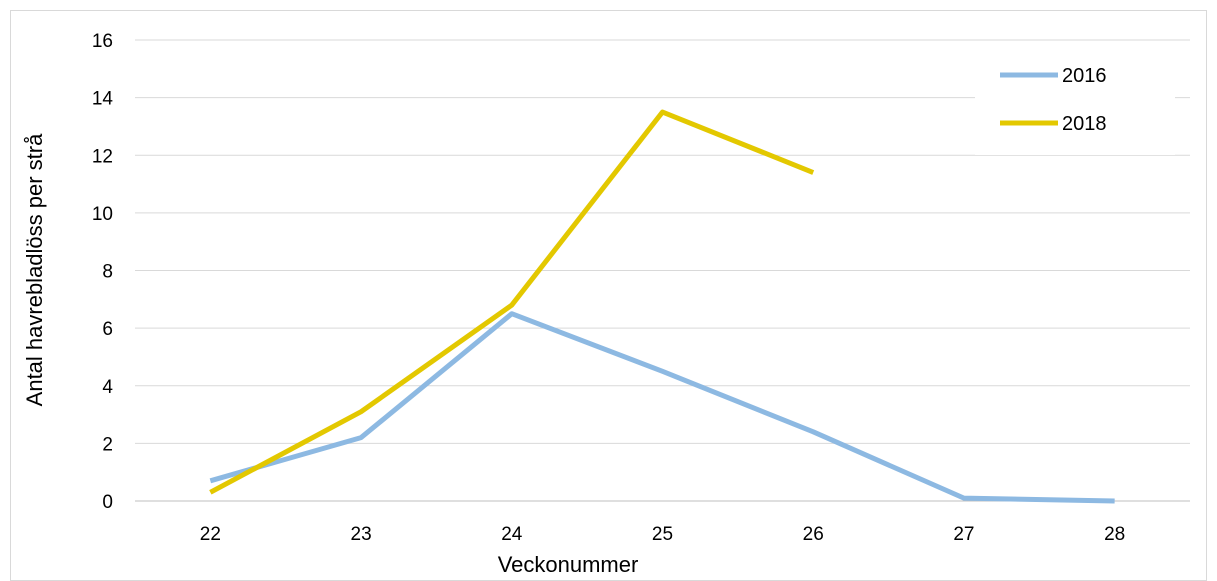 The width and height of the screenshot is (1217, 581). Describe the element at coordinates (210, 534) in the screenshot. I see `x-tick-label: 22` at that location.